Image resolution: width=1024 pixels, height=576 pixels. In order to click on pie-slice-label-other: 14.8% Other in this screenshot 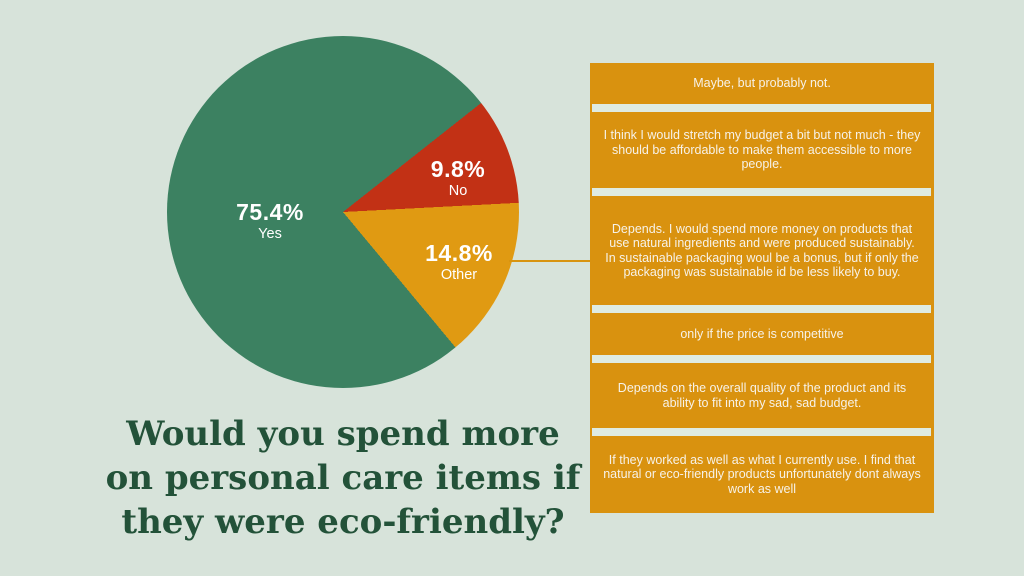, I will do `click(459, 262)`.